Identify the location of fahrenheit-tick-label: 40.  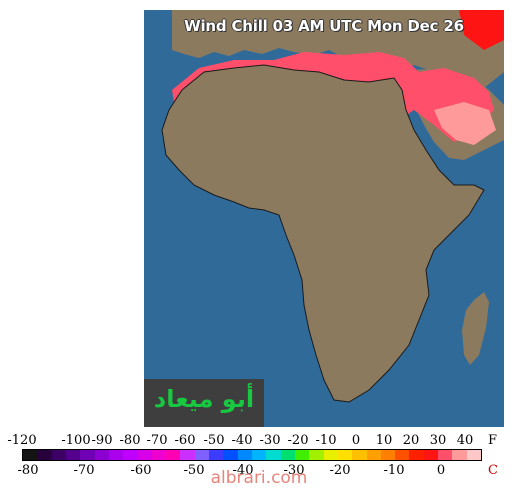
(465, 440).